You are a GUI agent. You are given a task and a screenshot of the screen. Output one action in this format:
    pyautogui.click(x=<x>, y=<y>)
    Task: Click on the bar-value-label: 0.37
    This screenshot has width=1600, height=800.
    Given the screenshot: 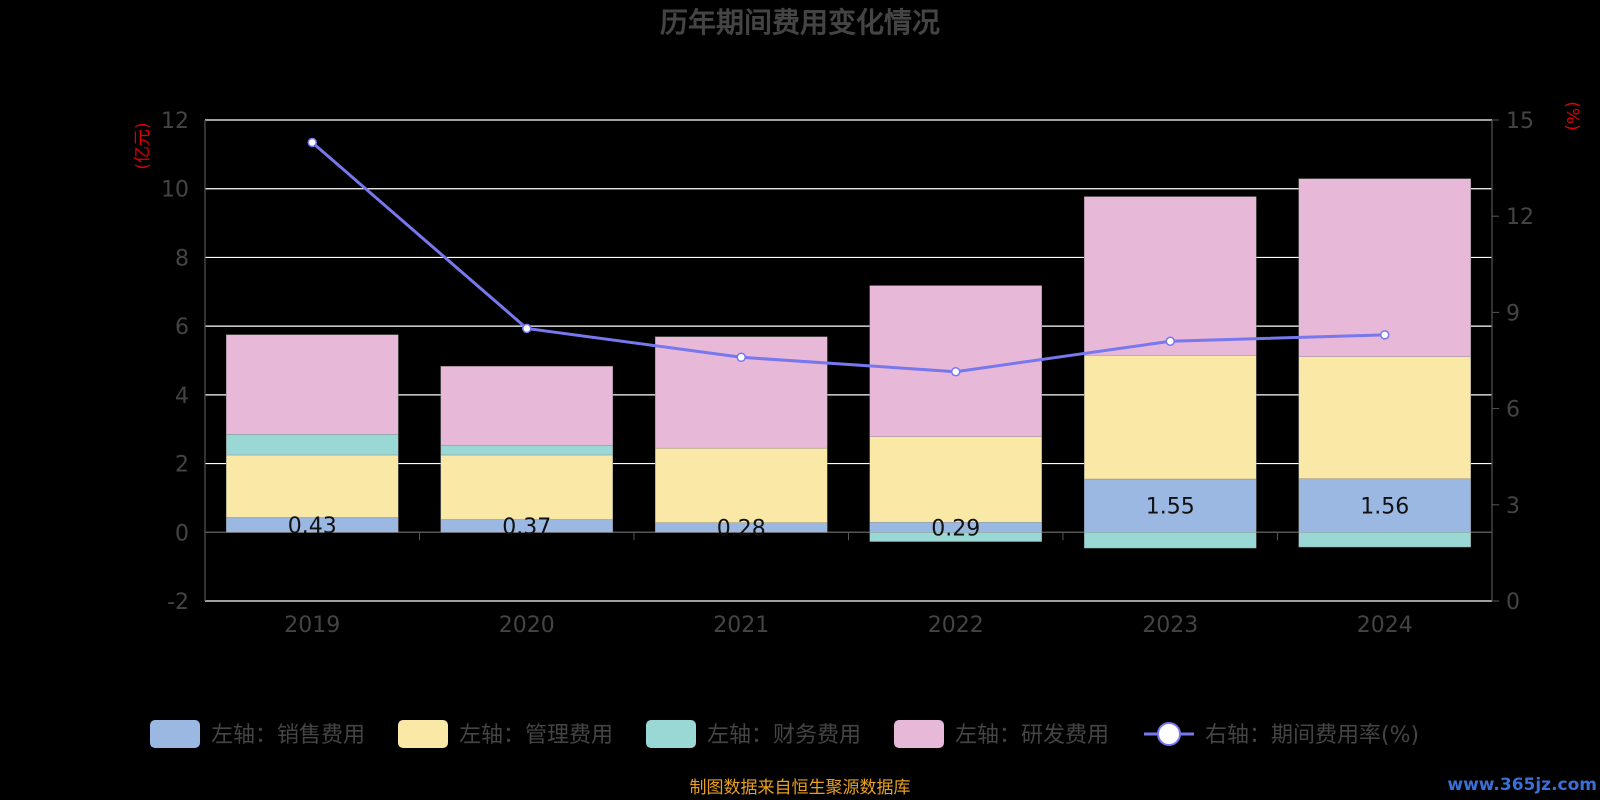 What is the action you would take?
    pyautogui.click(x=526, y=527)
    